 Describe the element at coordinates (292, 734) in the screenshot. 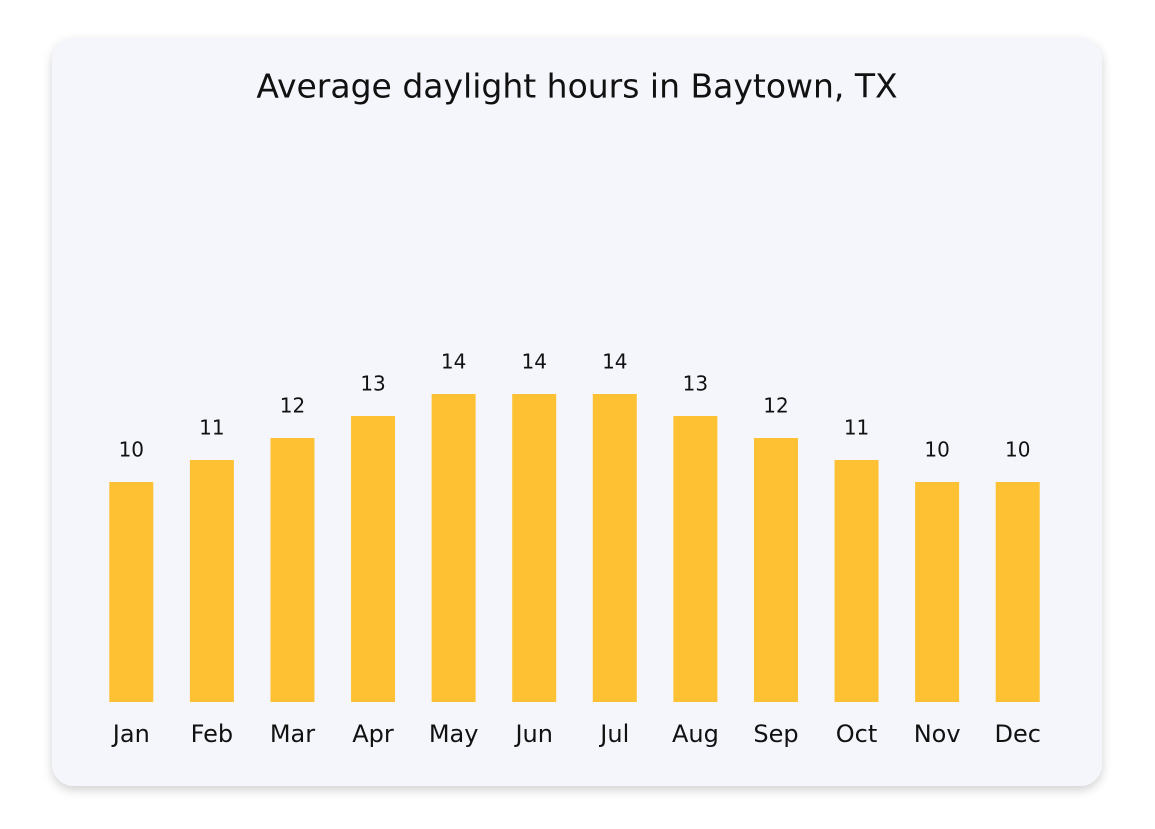

I see `x-tick-label: Mar` at that location.